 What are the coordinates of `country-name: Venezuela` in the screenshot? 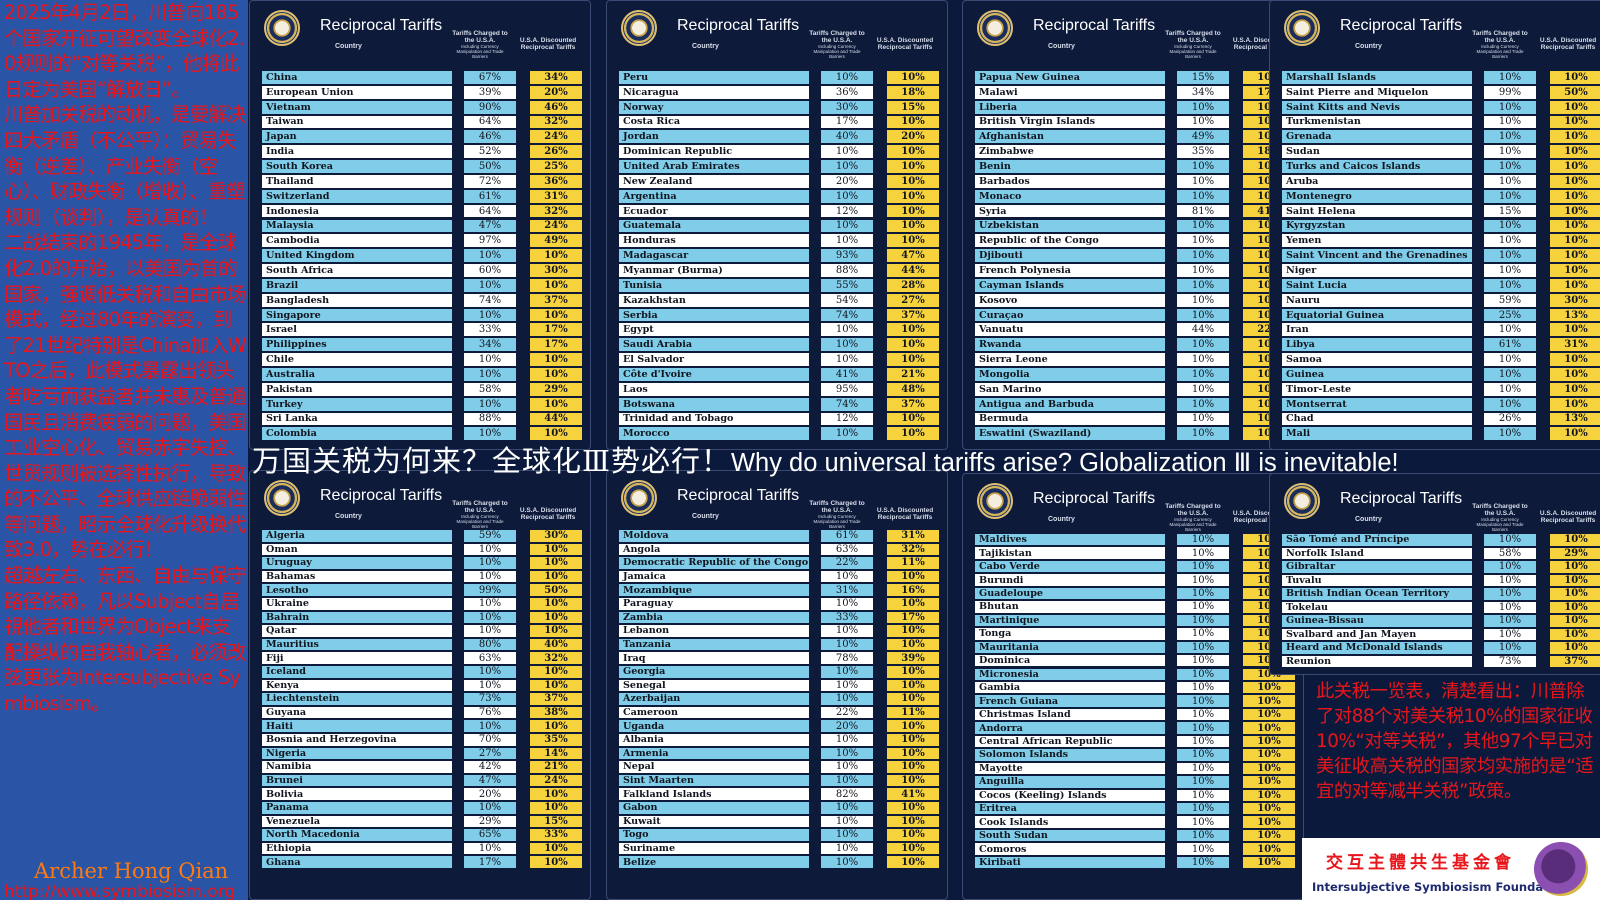 It's located at (357, 821).